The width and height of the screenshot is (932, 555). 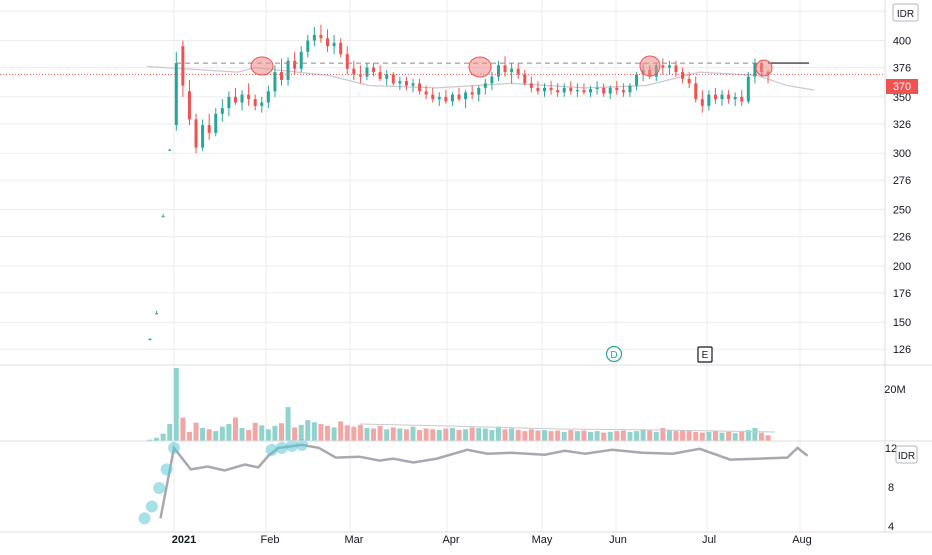 What do you see at coordinates (894, 390) in the screenshot?
I see `volume-tick-label: 20M` at bounding box center [894, 390].